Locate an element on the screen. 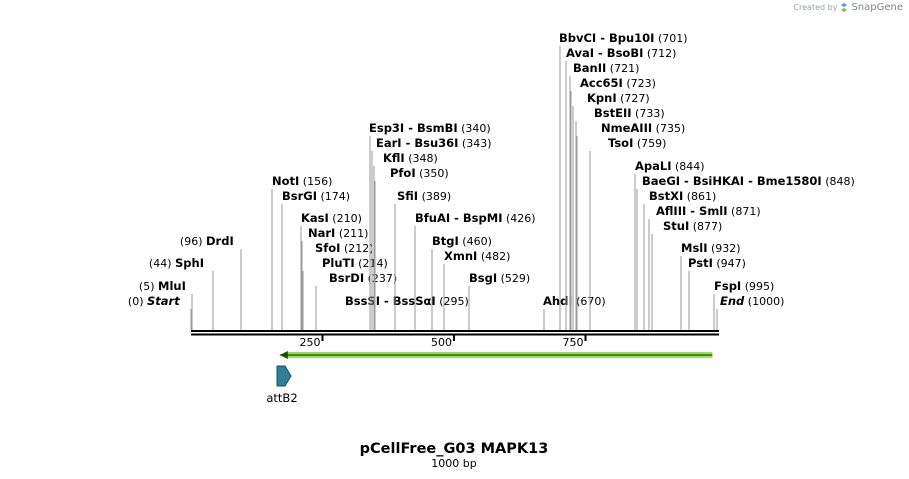  site-noti: NotI (156) is located at coordinates (302, 181).